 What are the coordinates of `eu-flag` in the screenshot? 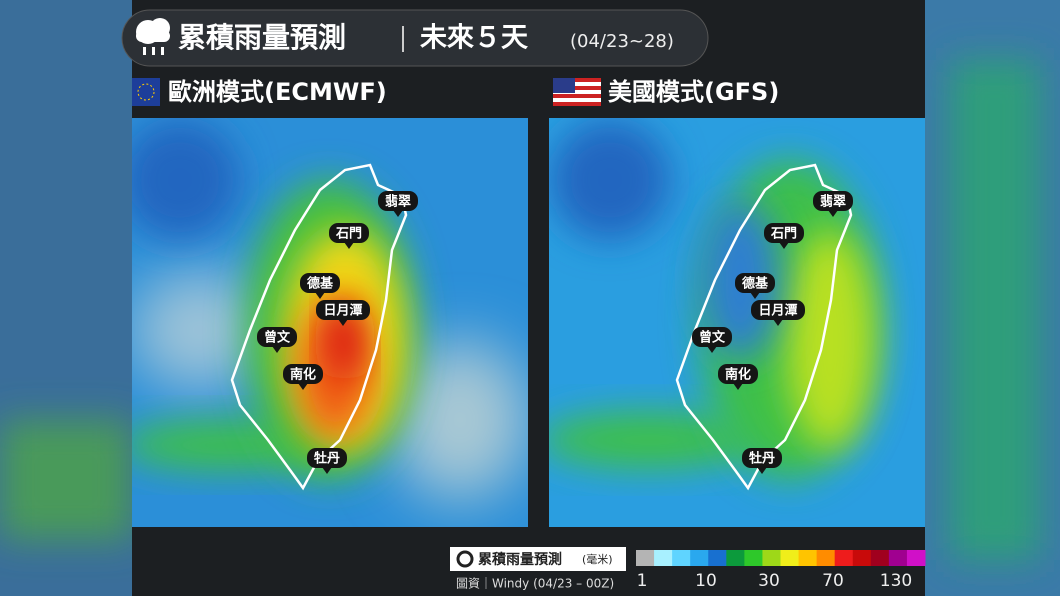 It's located at (146, 92).